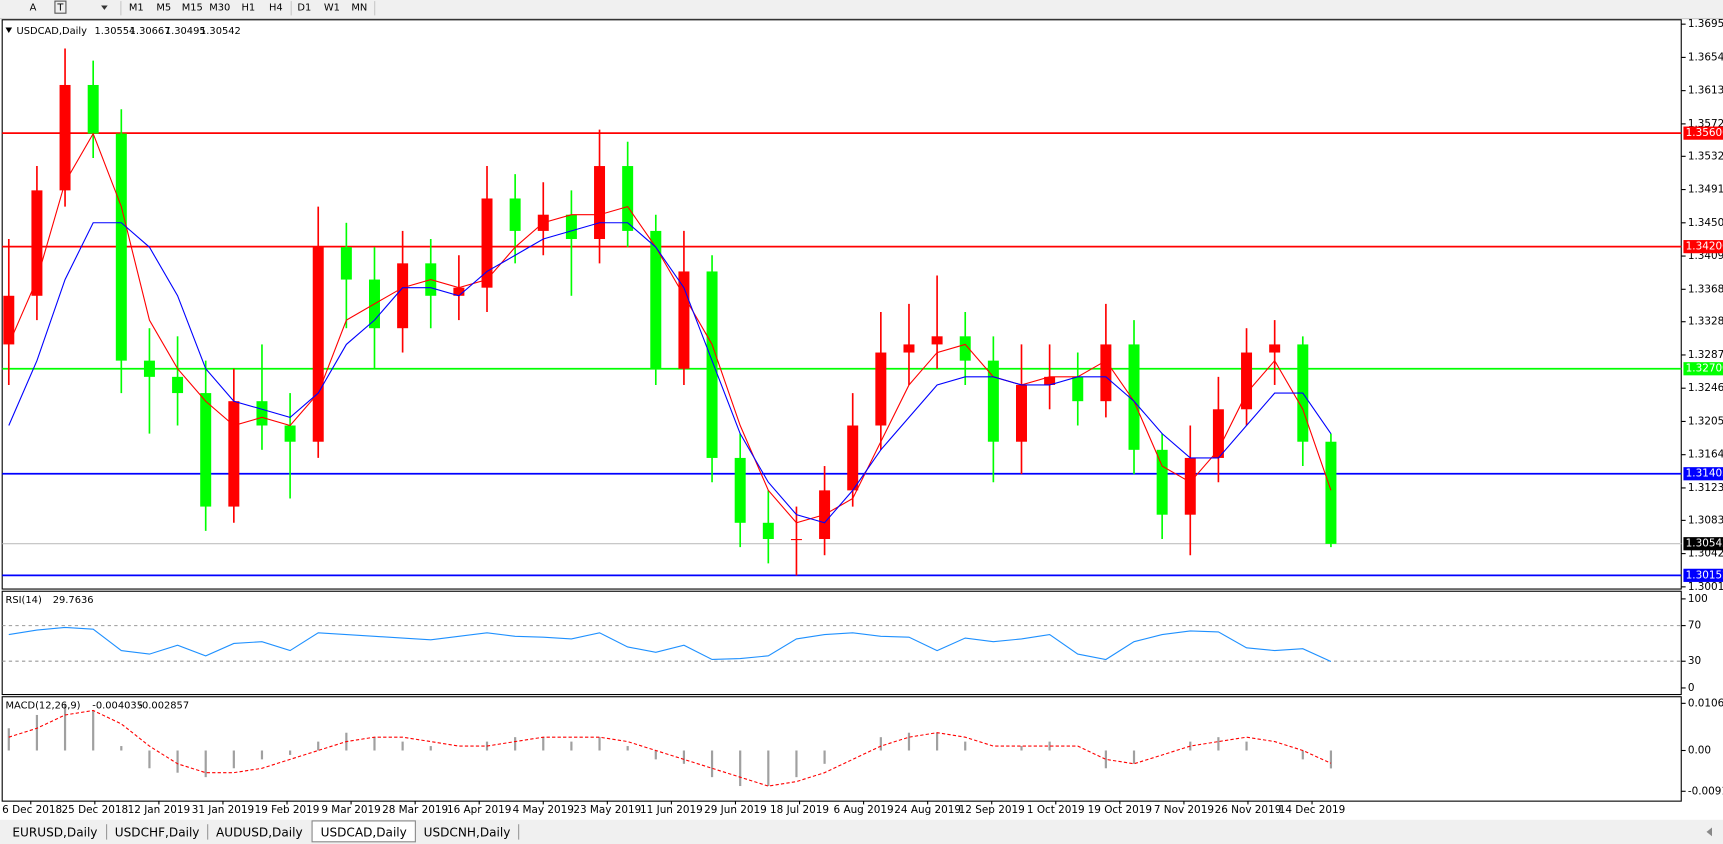 This screenshot has height=844, width=1723. What do you see at coordinates (115, 31) in the screenshot?
I see `ohlc-value: 1.30554` at bounding box center [115, 31].